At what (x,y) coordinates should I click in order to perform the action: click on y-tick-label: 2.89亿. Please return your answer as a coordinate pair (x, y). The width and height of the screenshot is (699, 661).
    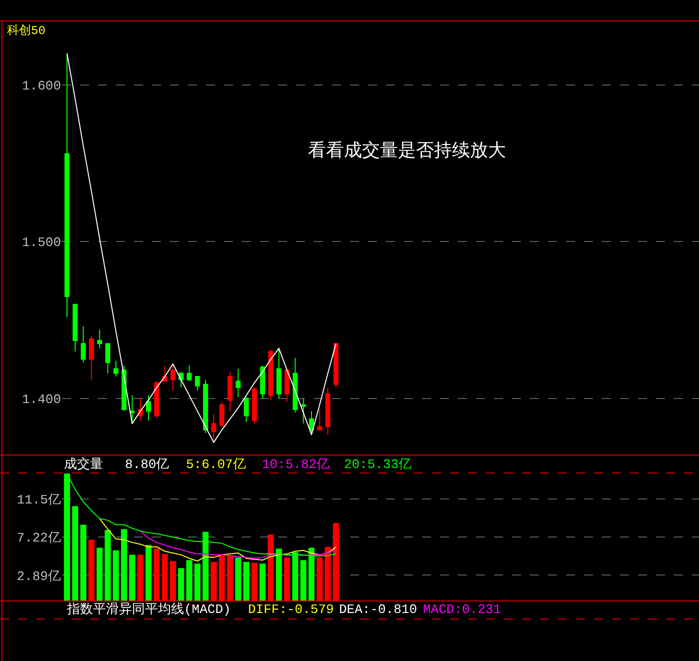
    Looking at the image, I should click on (38, 576).